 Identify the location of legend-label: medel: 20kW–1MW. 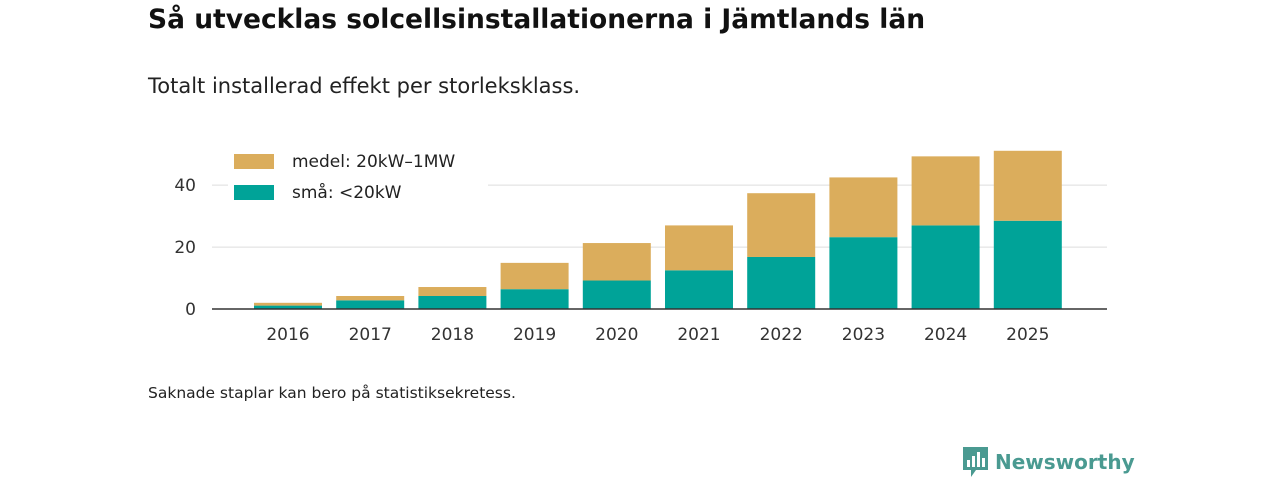
(373, 162).